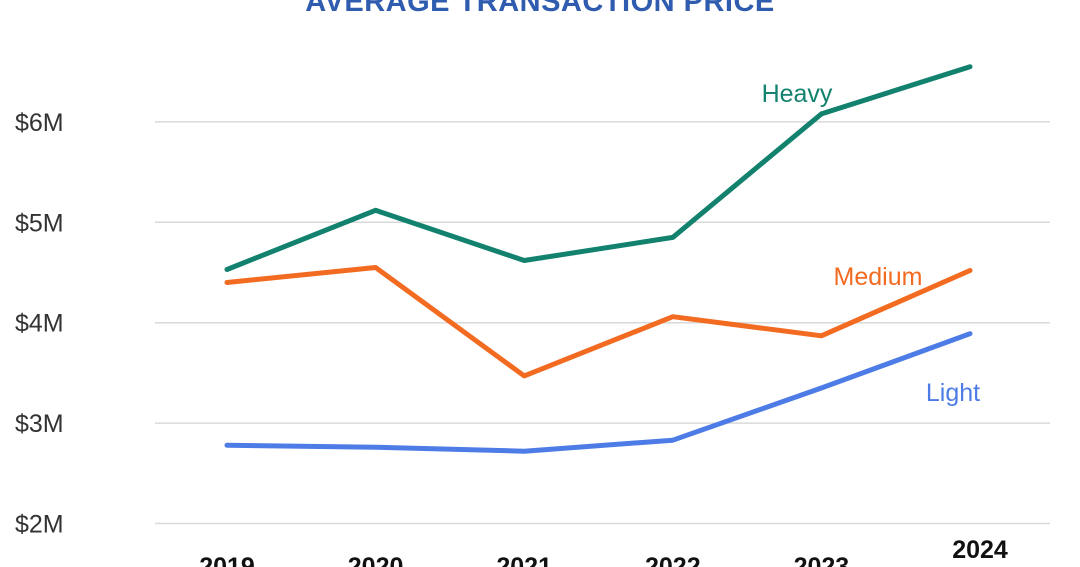  I want to click on x-tick-label: 2019, so click(227, 560).